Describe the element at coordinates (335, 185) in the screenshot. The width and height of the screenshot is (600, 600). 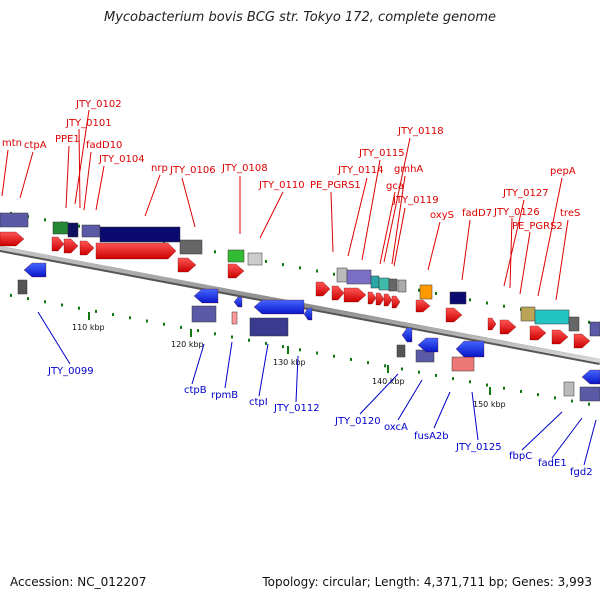
I see `gene-label: PE_PGRS1` at that location.